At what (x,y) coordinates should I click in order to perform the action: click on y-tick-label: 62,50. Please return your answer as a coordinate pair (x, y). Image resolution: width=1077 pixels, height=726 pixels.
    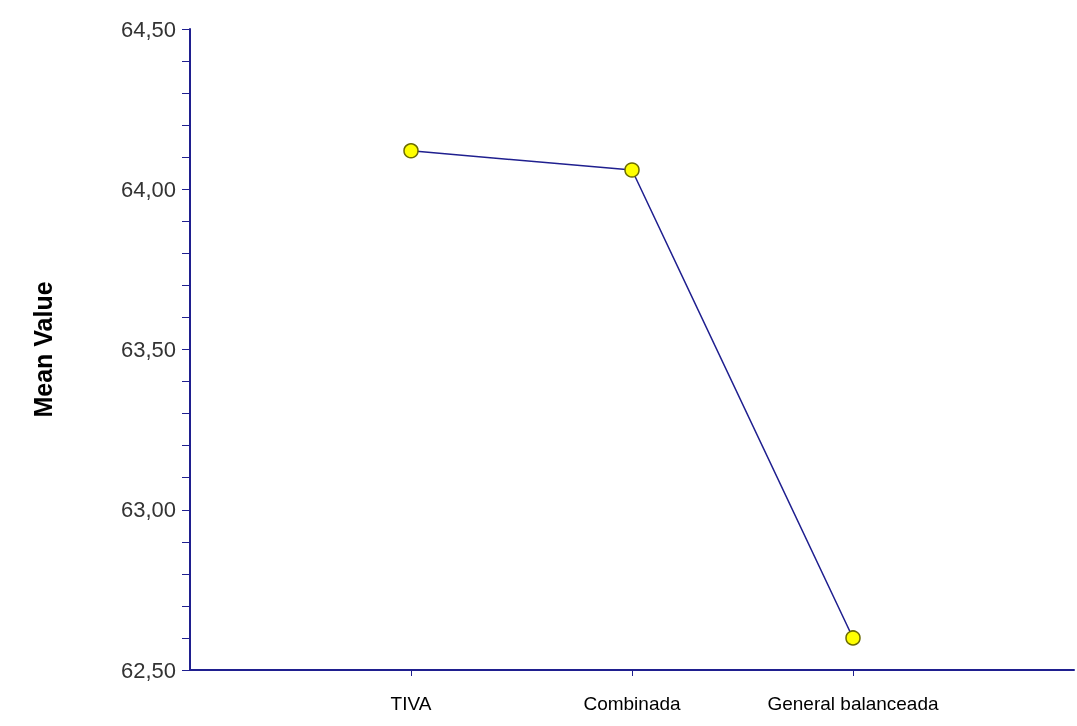
    Looking at the image, I should click on (148, 670).